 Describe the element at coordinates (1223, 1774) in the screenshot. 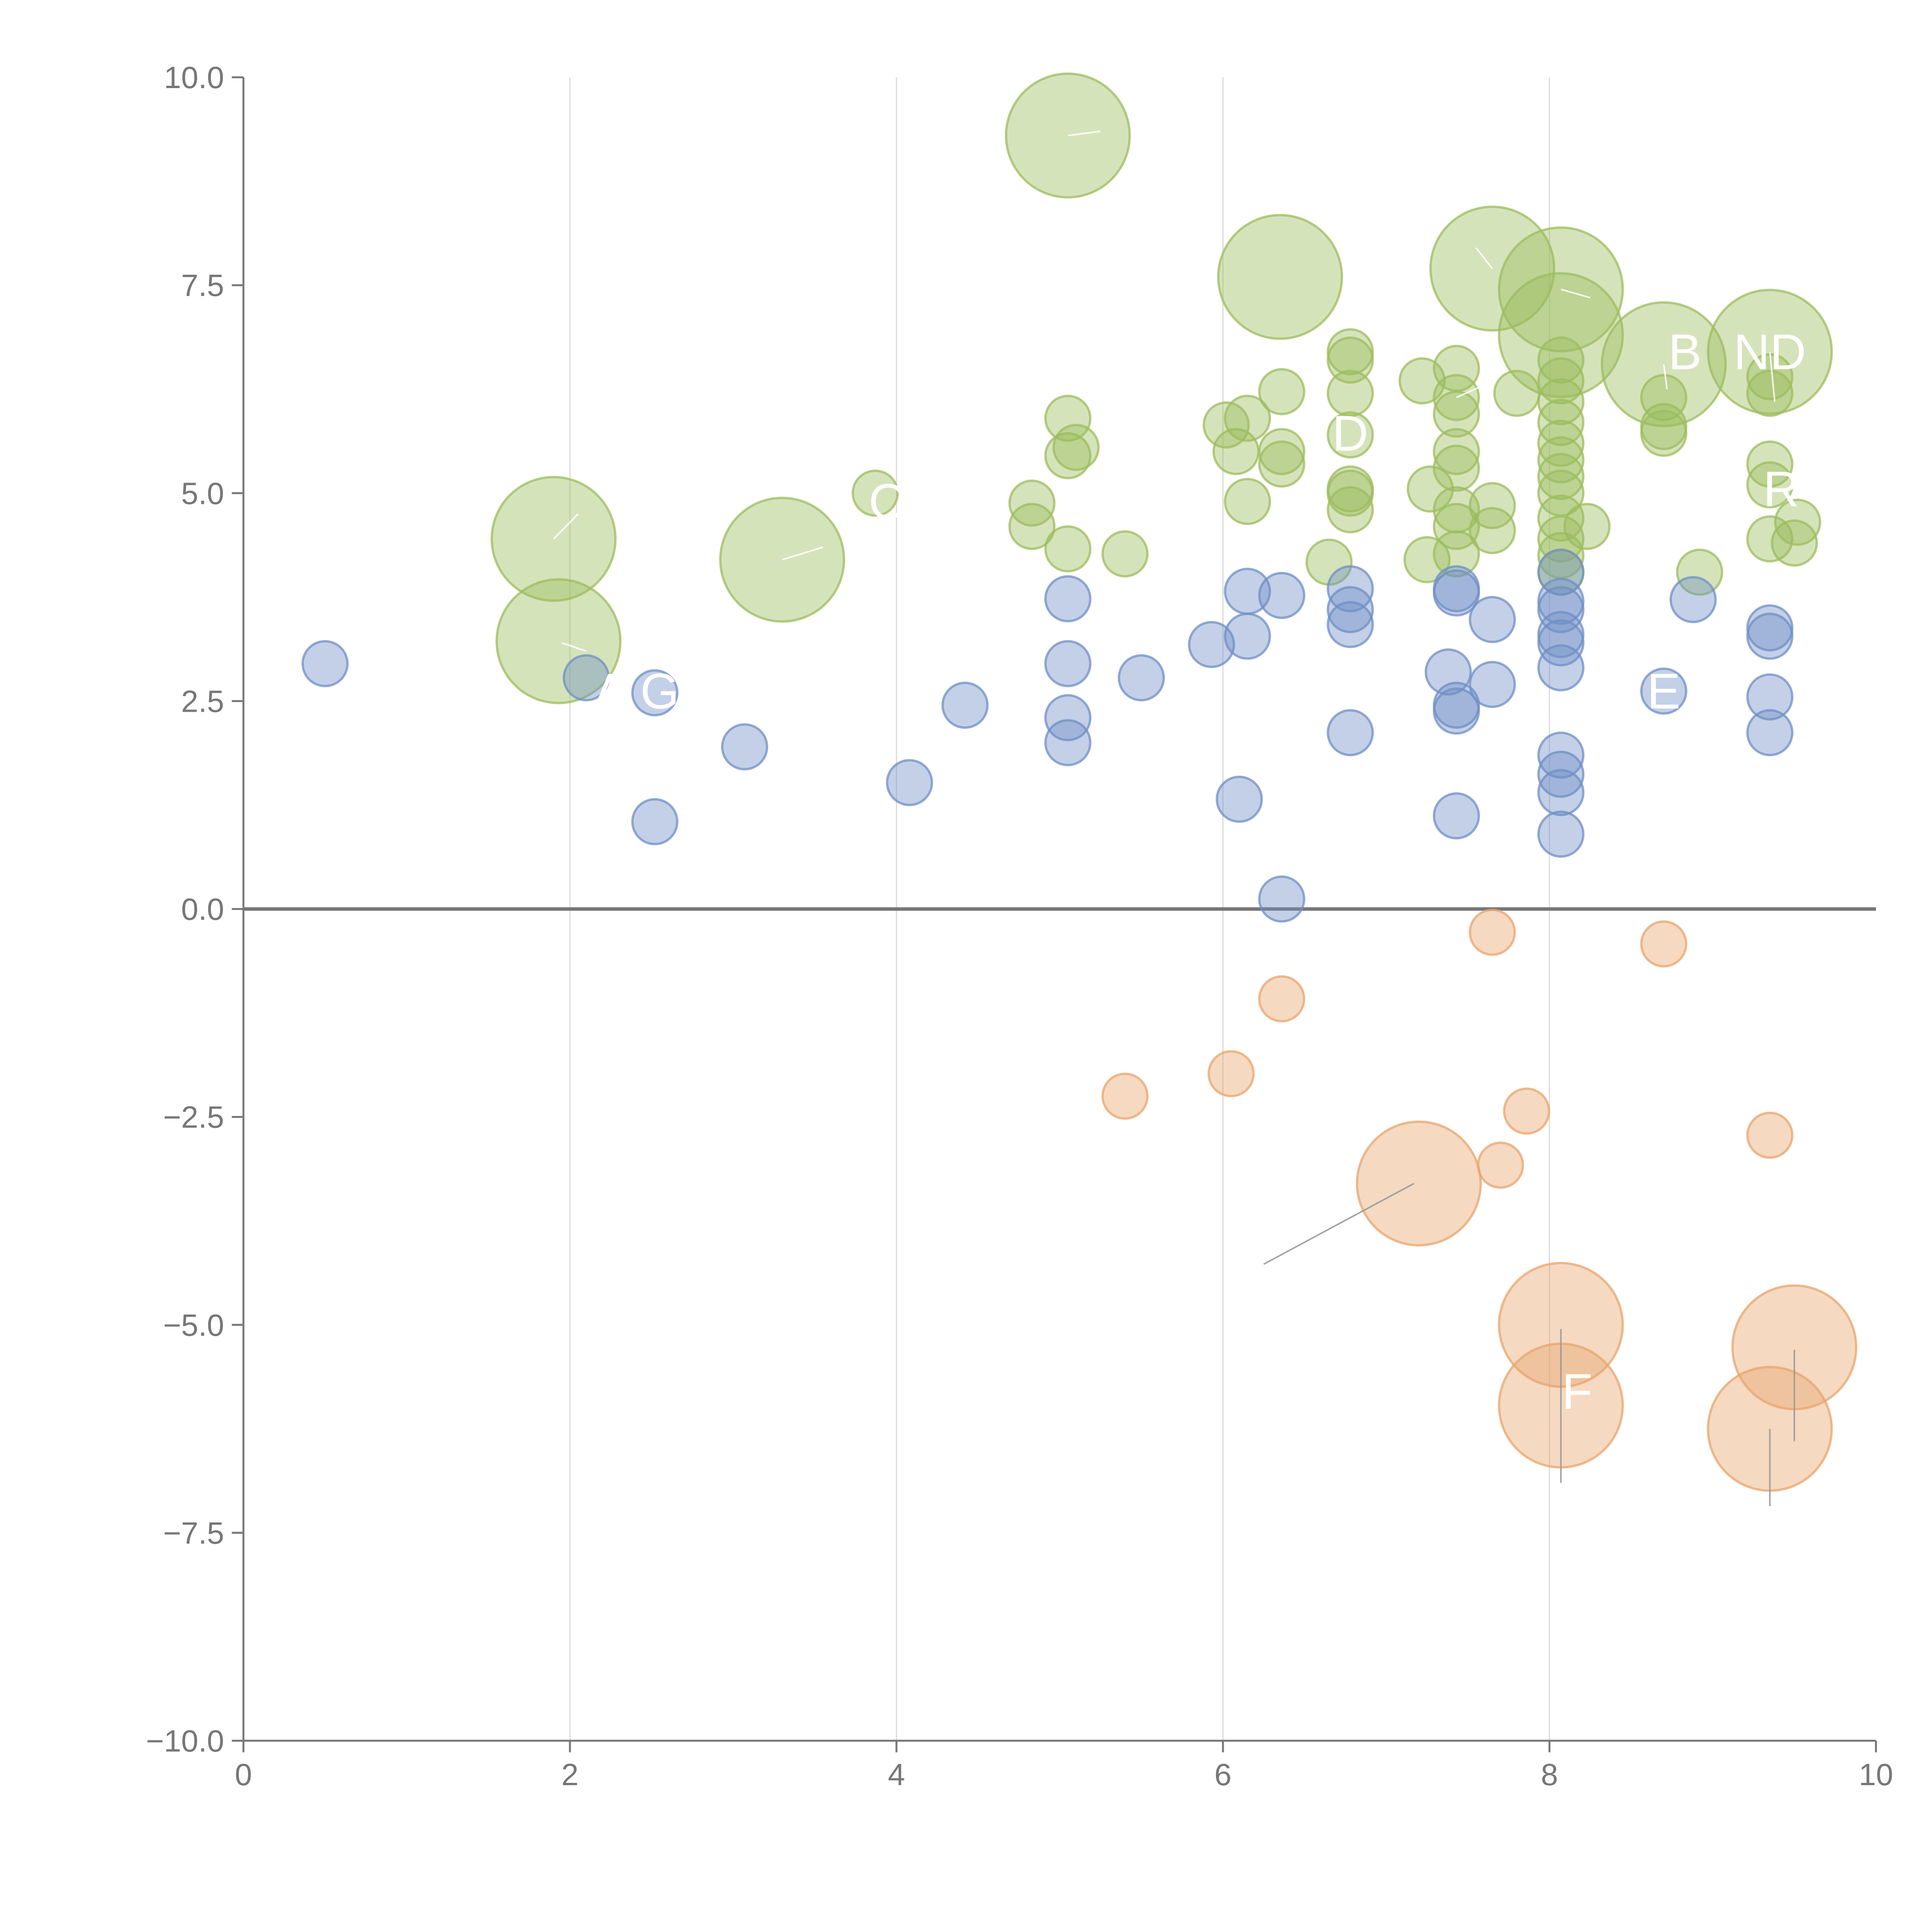

I see `x-tick-label: 6` at that location.